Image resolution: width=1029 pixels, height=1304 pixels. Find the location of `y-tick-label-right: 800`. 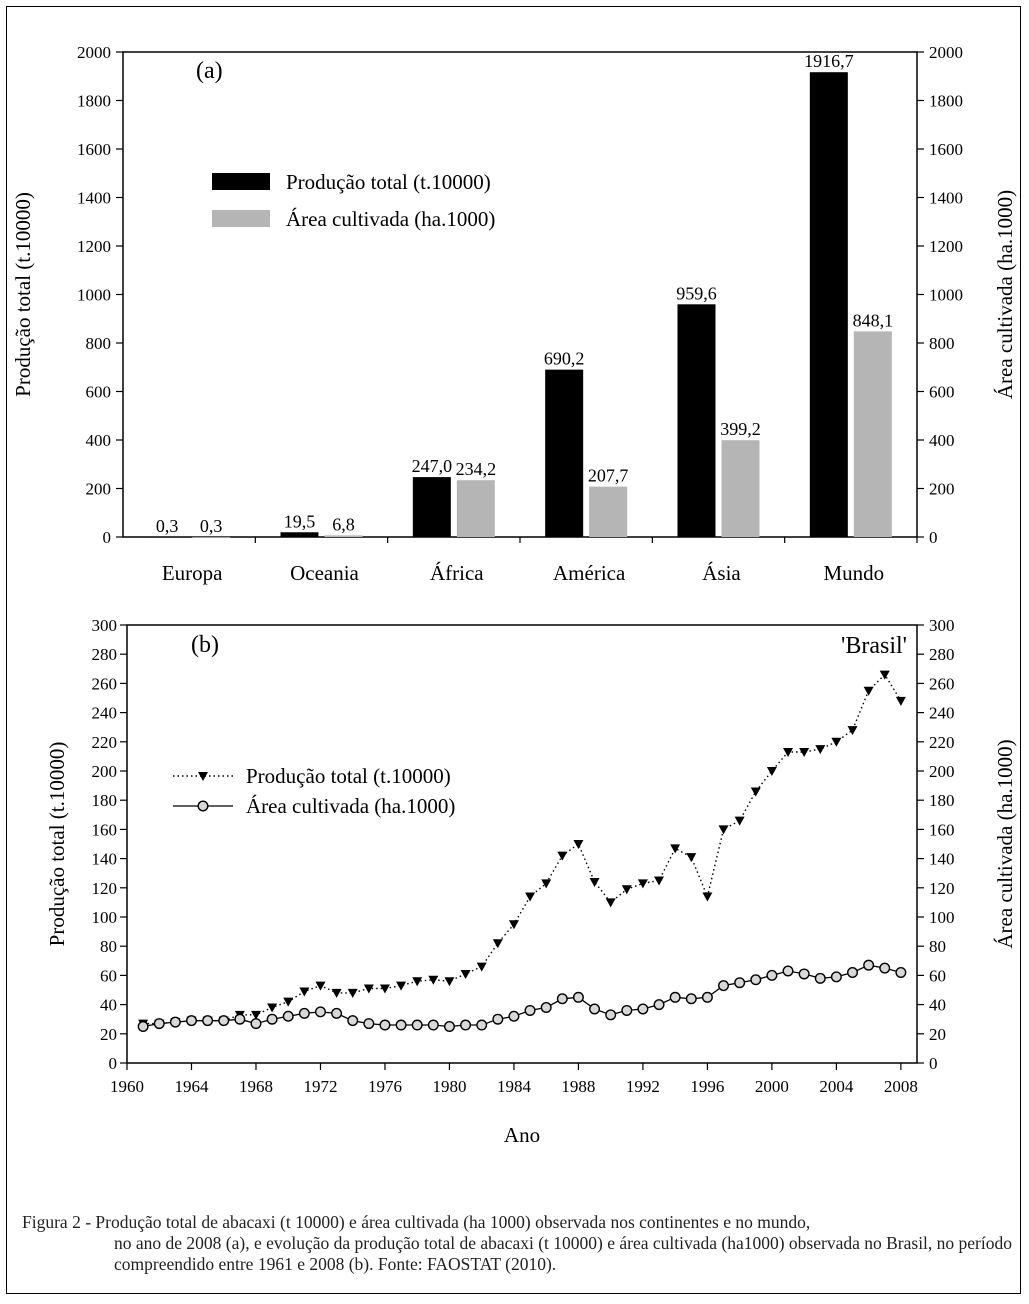

y-tick-label-right: 800 is located at coordinates (942, 343).